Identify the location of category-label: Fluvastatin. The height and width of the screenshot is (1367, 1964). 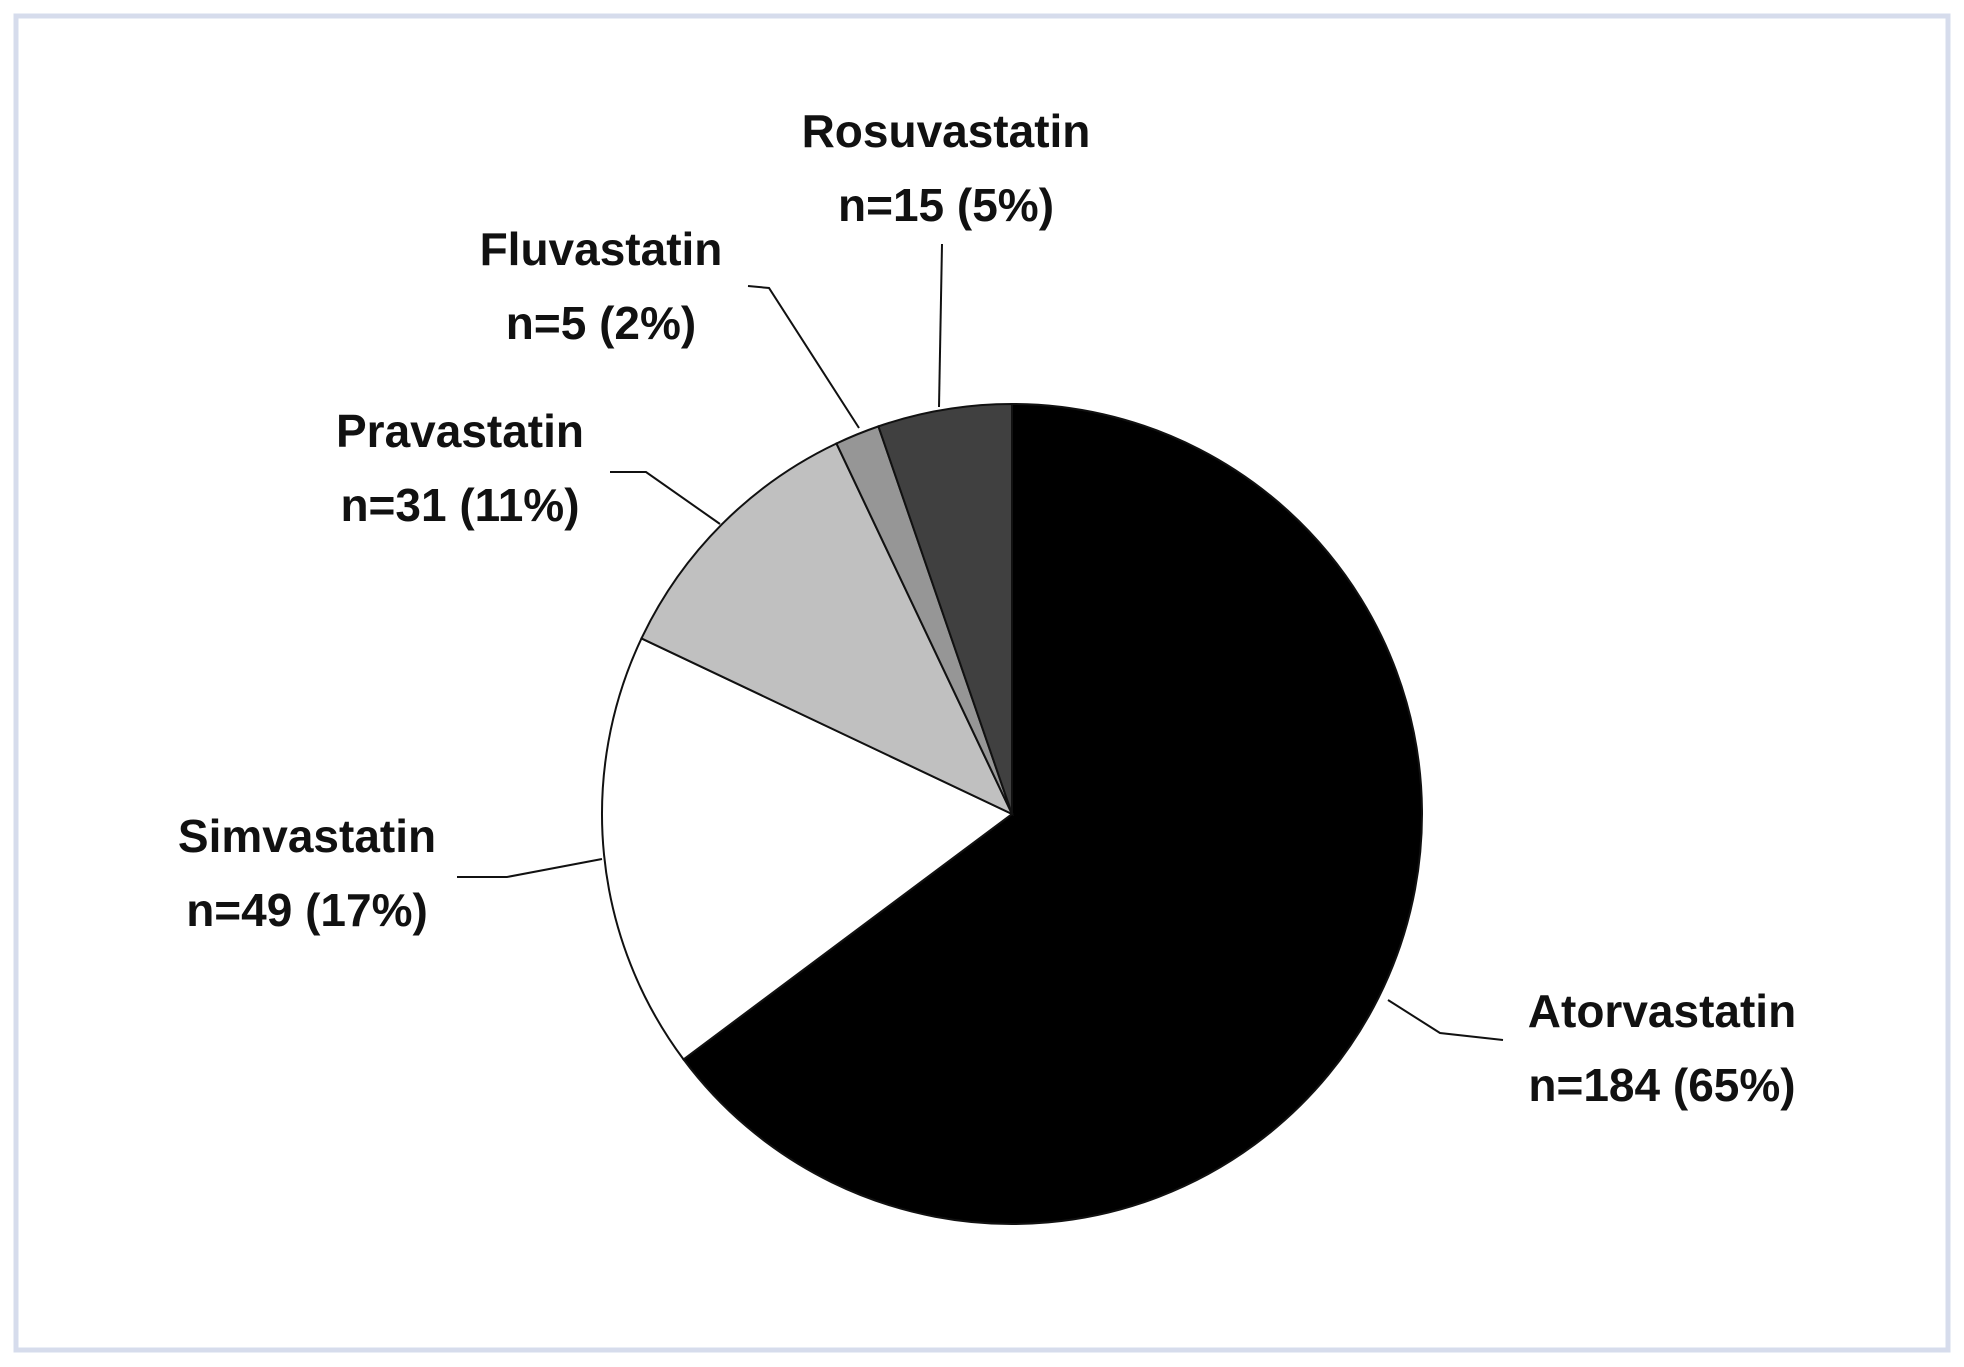
(601, 249).